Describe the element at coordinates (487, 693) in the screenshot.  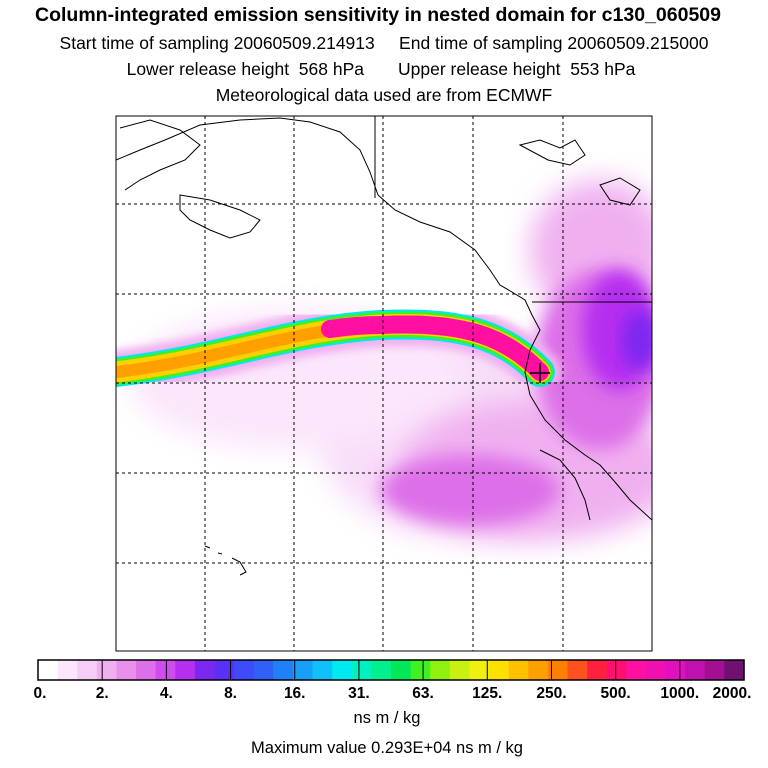
I see `colorbar-tick-label: 125.` at that location.